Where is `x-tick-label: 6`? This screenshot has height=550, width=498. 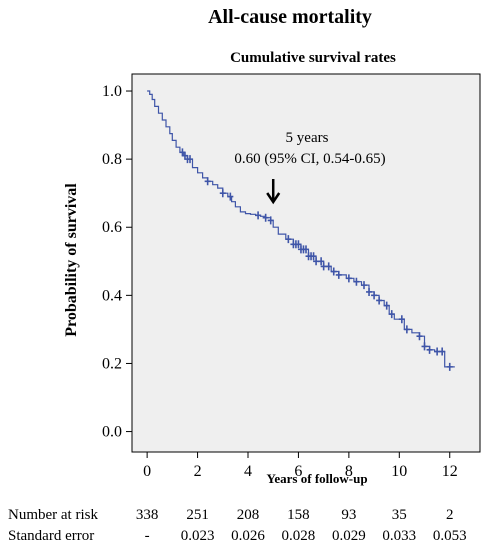 x-tick-label: 6 is located at coordinates (298, 471).